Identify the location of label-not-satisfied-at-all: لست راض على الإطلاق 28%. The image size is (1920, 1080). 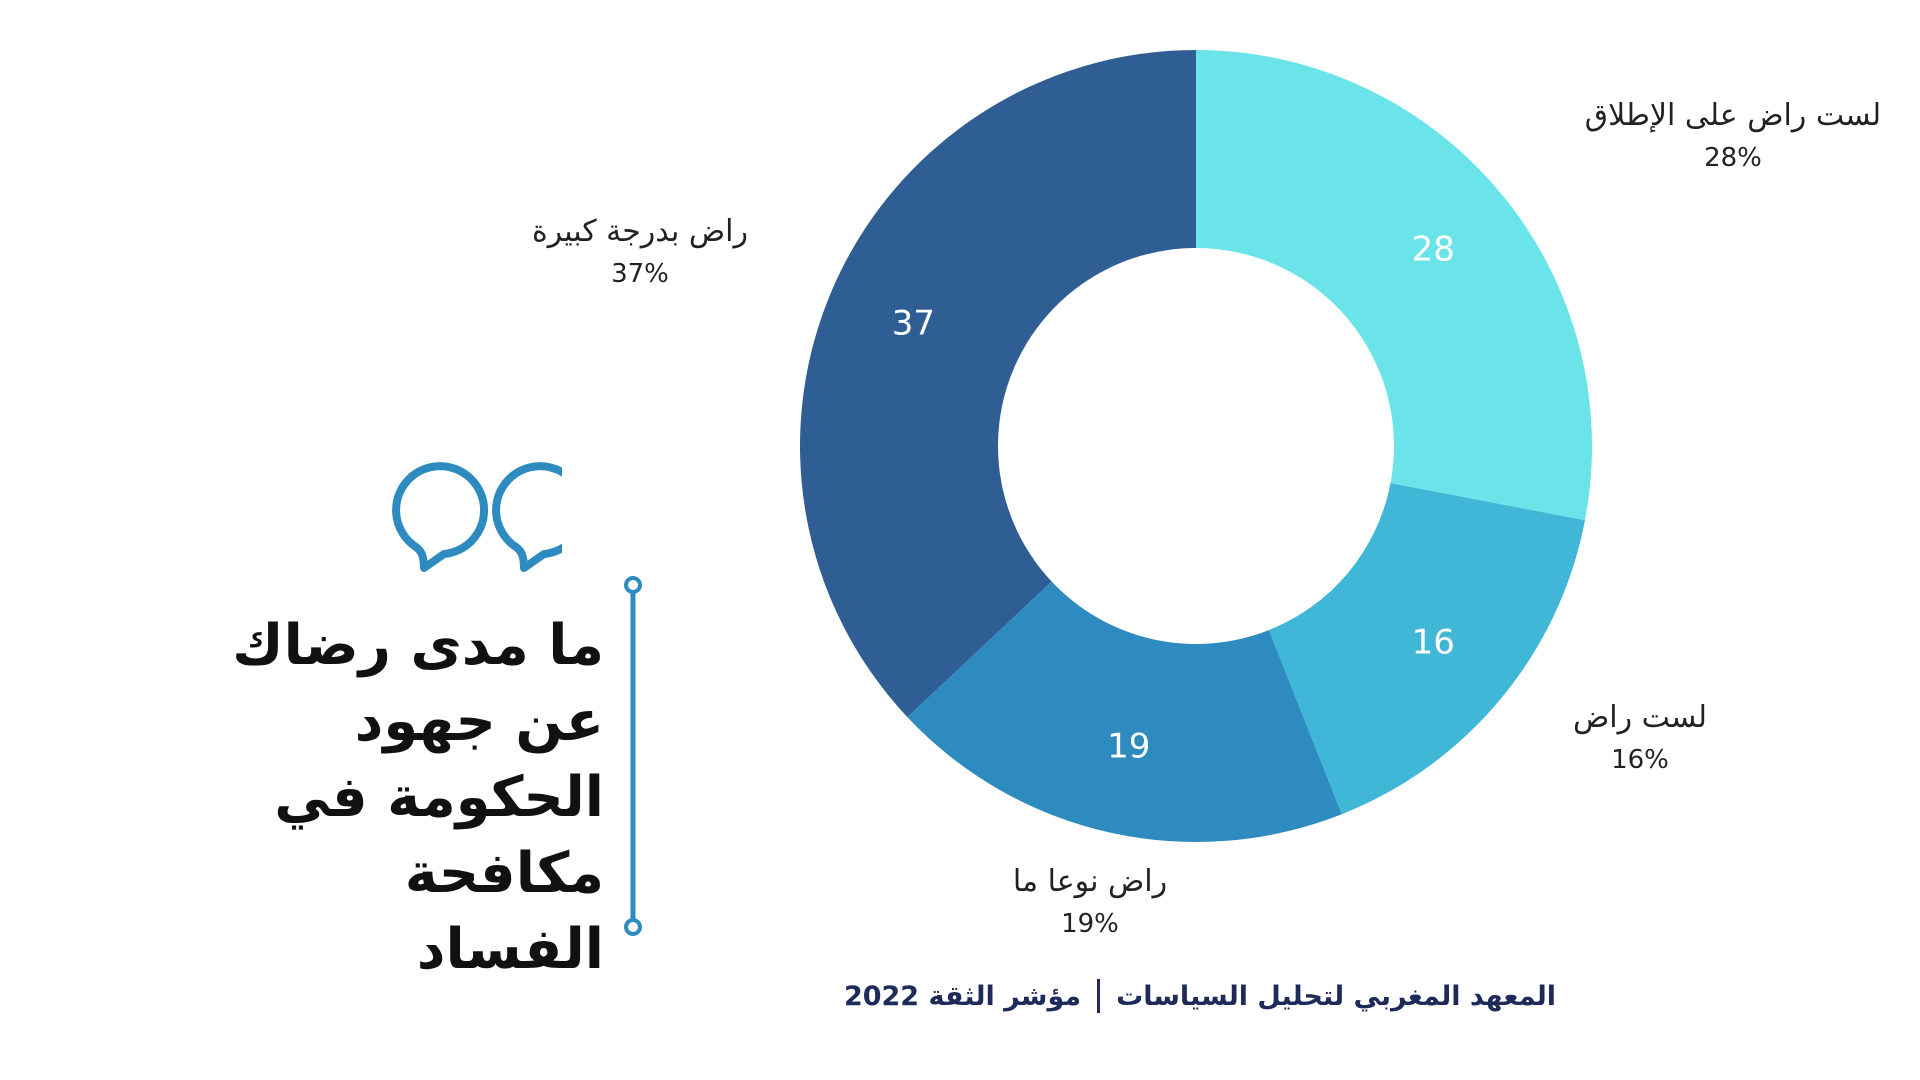
(1733, 136).